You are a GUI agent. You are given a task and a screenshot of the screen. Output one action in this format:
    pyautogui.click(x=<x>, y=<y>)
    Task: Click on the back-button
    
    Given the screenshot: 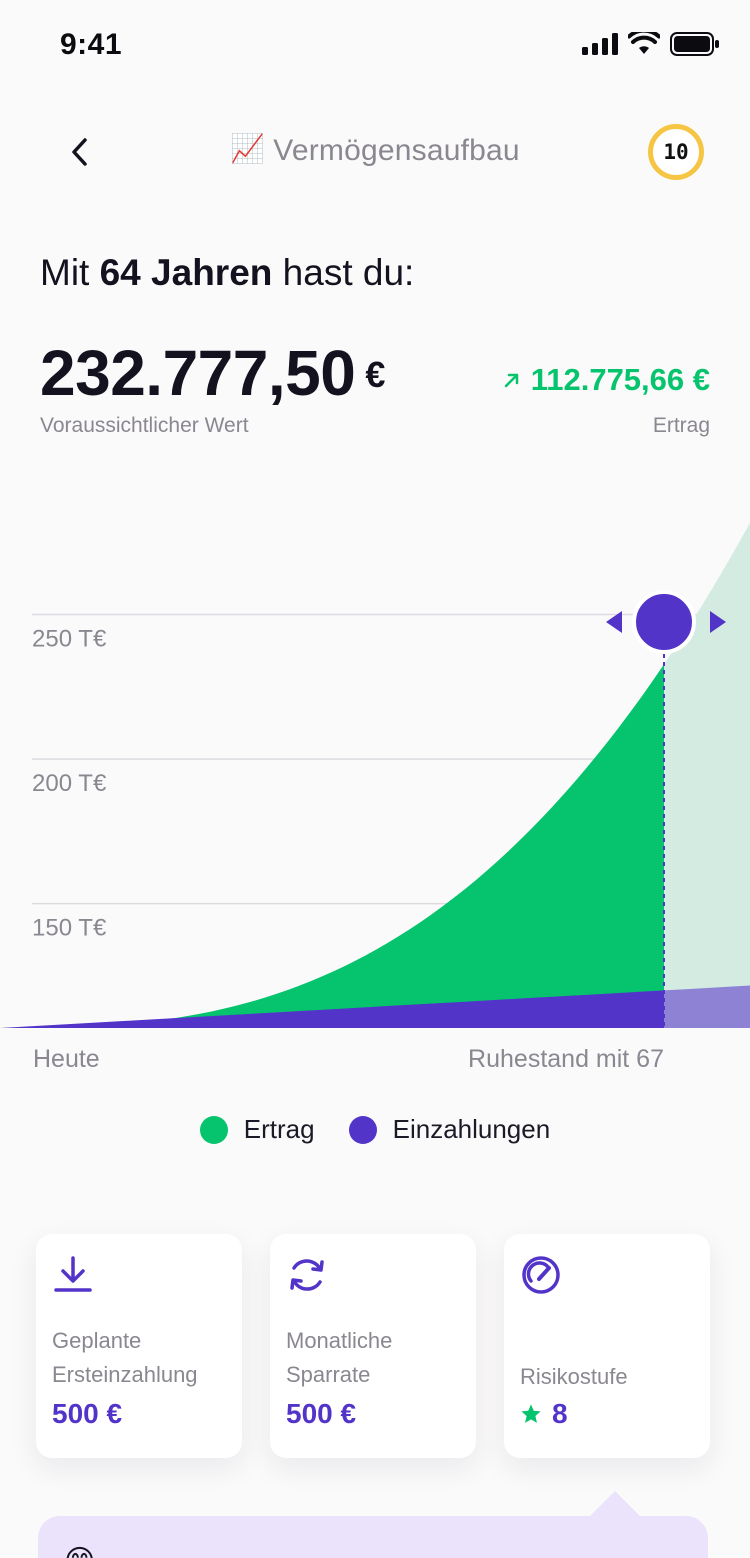 What is the action you would take?
    pyautogui.click(x=80, y=152)
    